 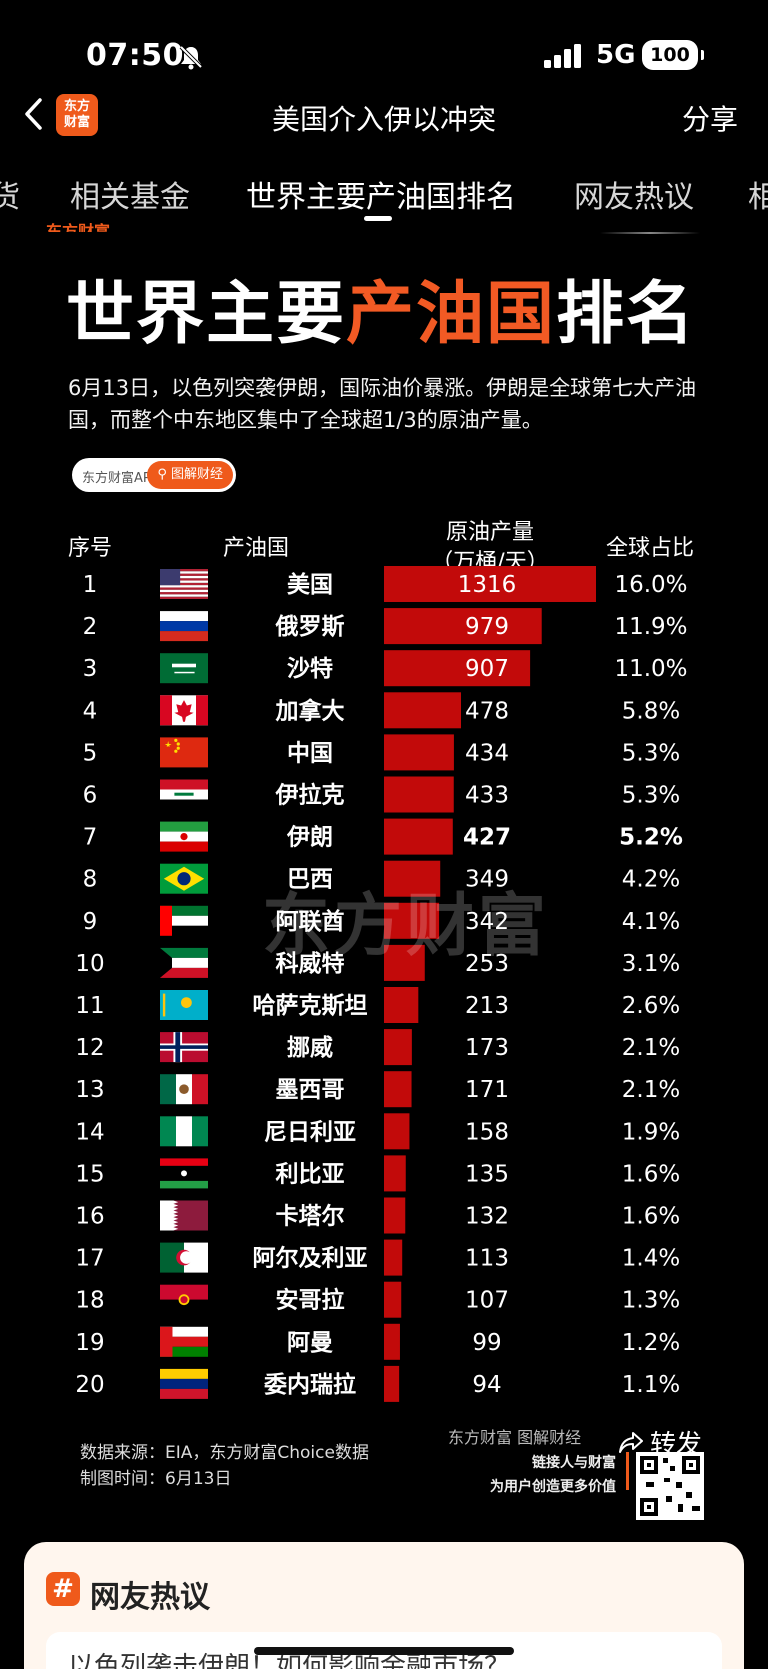 I want to click on country-label: 卡塔尔, so click(x=310, y=1216).